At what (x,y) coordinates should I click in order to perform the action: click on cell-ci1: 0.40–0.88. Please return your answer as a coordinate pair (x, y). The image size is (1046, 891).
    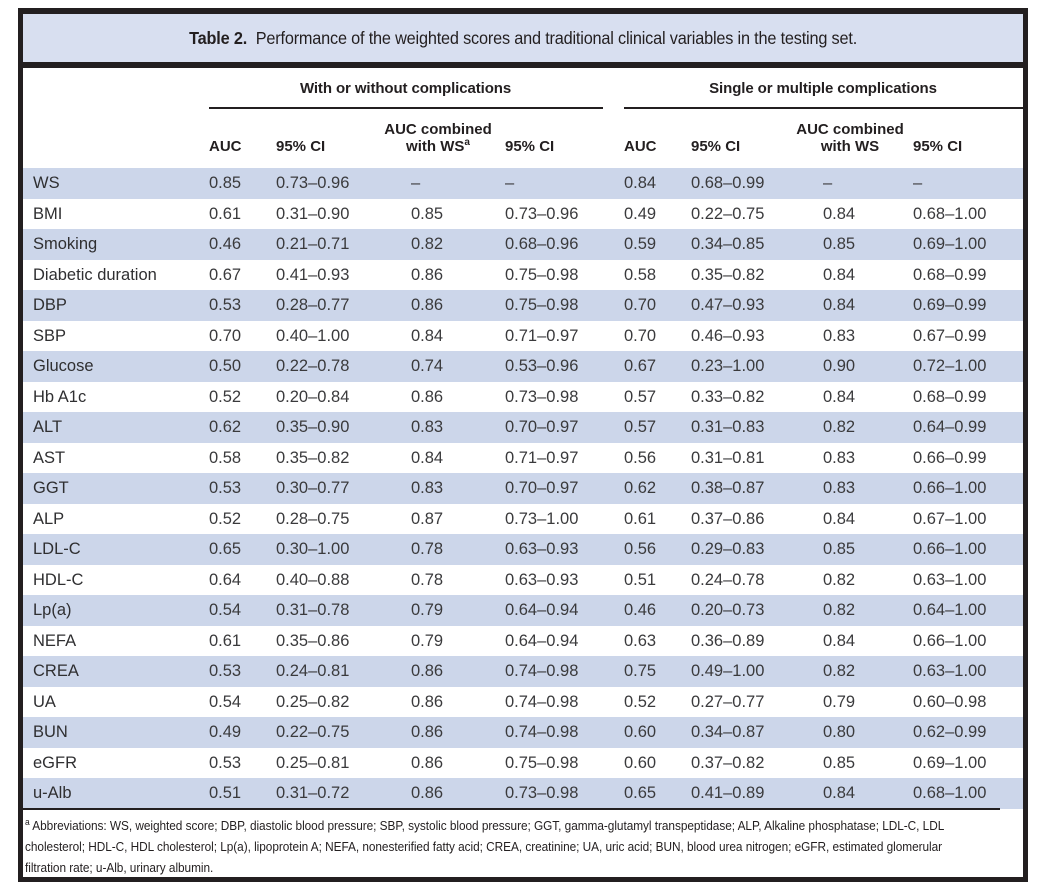
    Looking at the image, I should click on (313, 579).